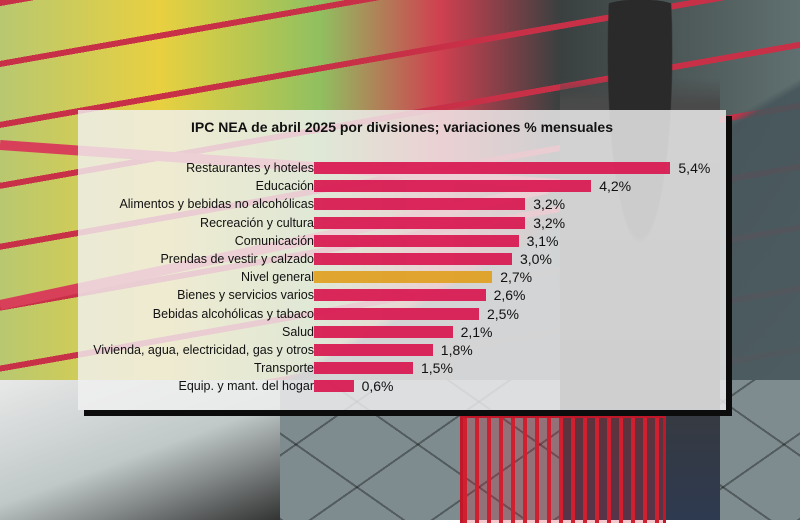  I want to click on value-label: 4,2%, so click(615, 186).